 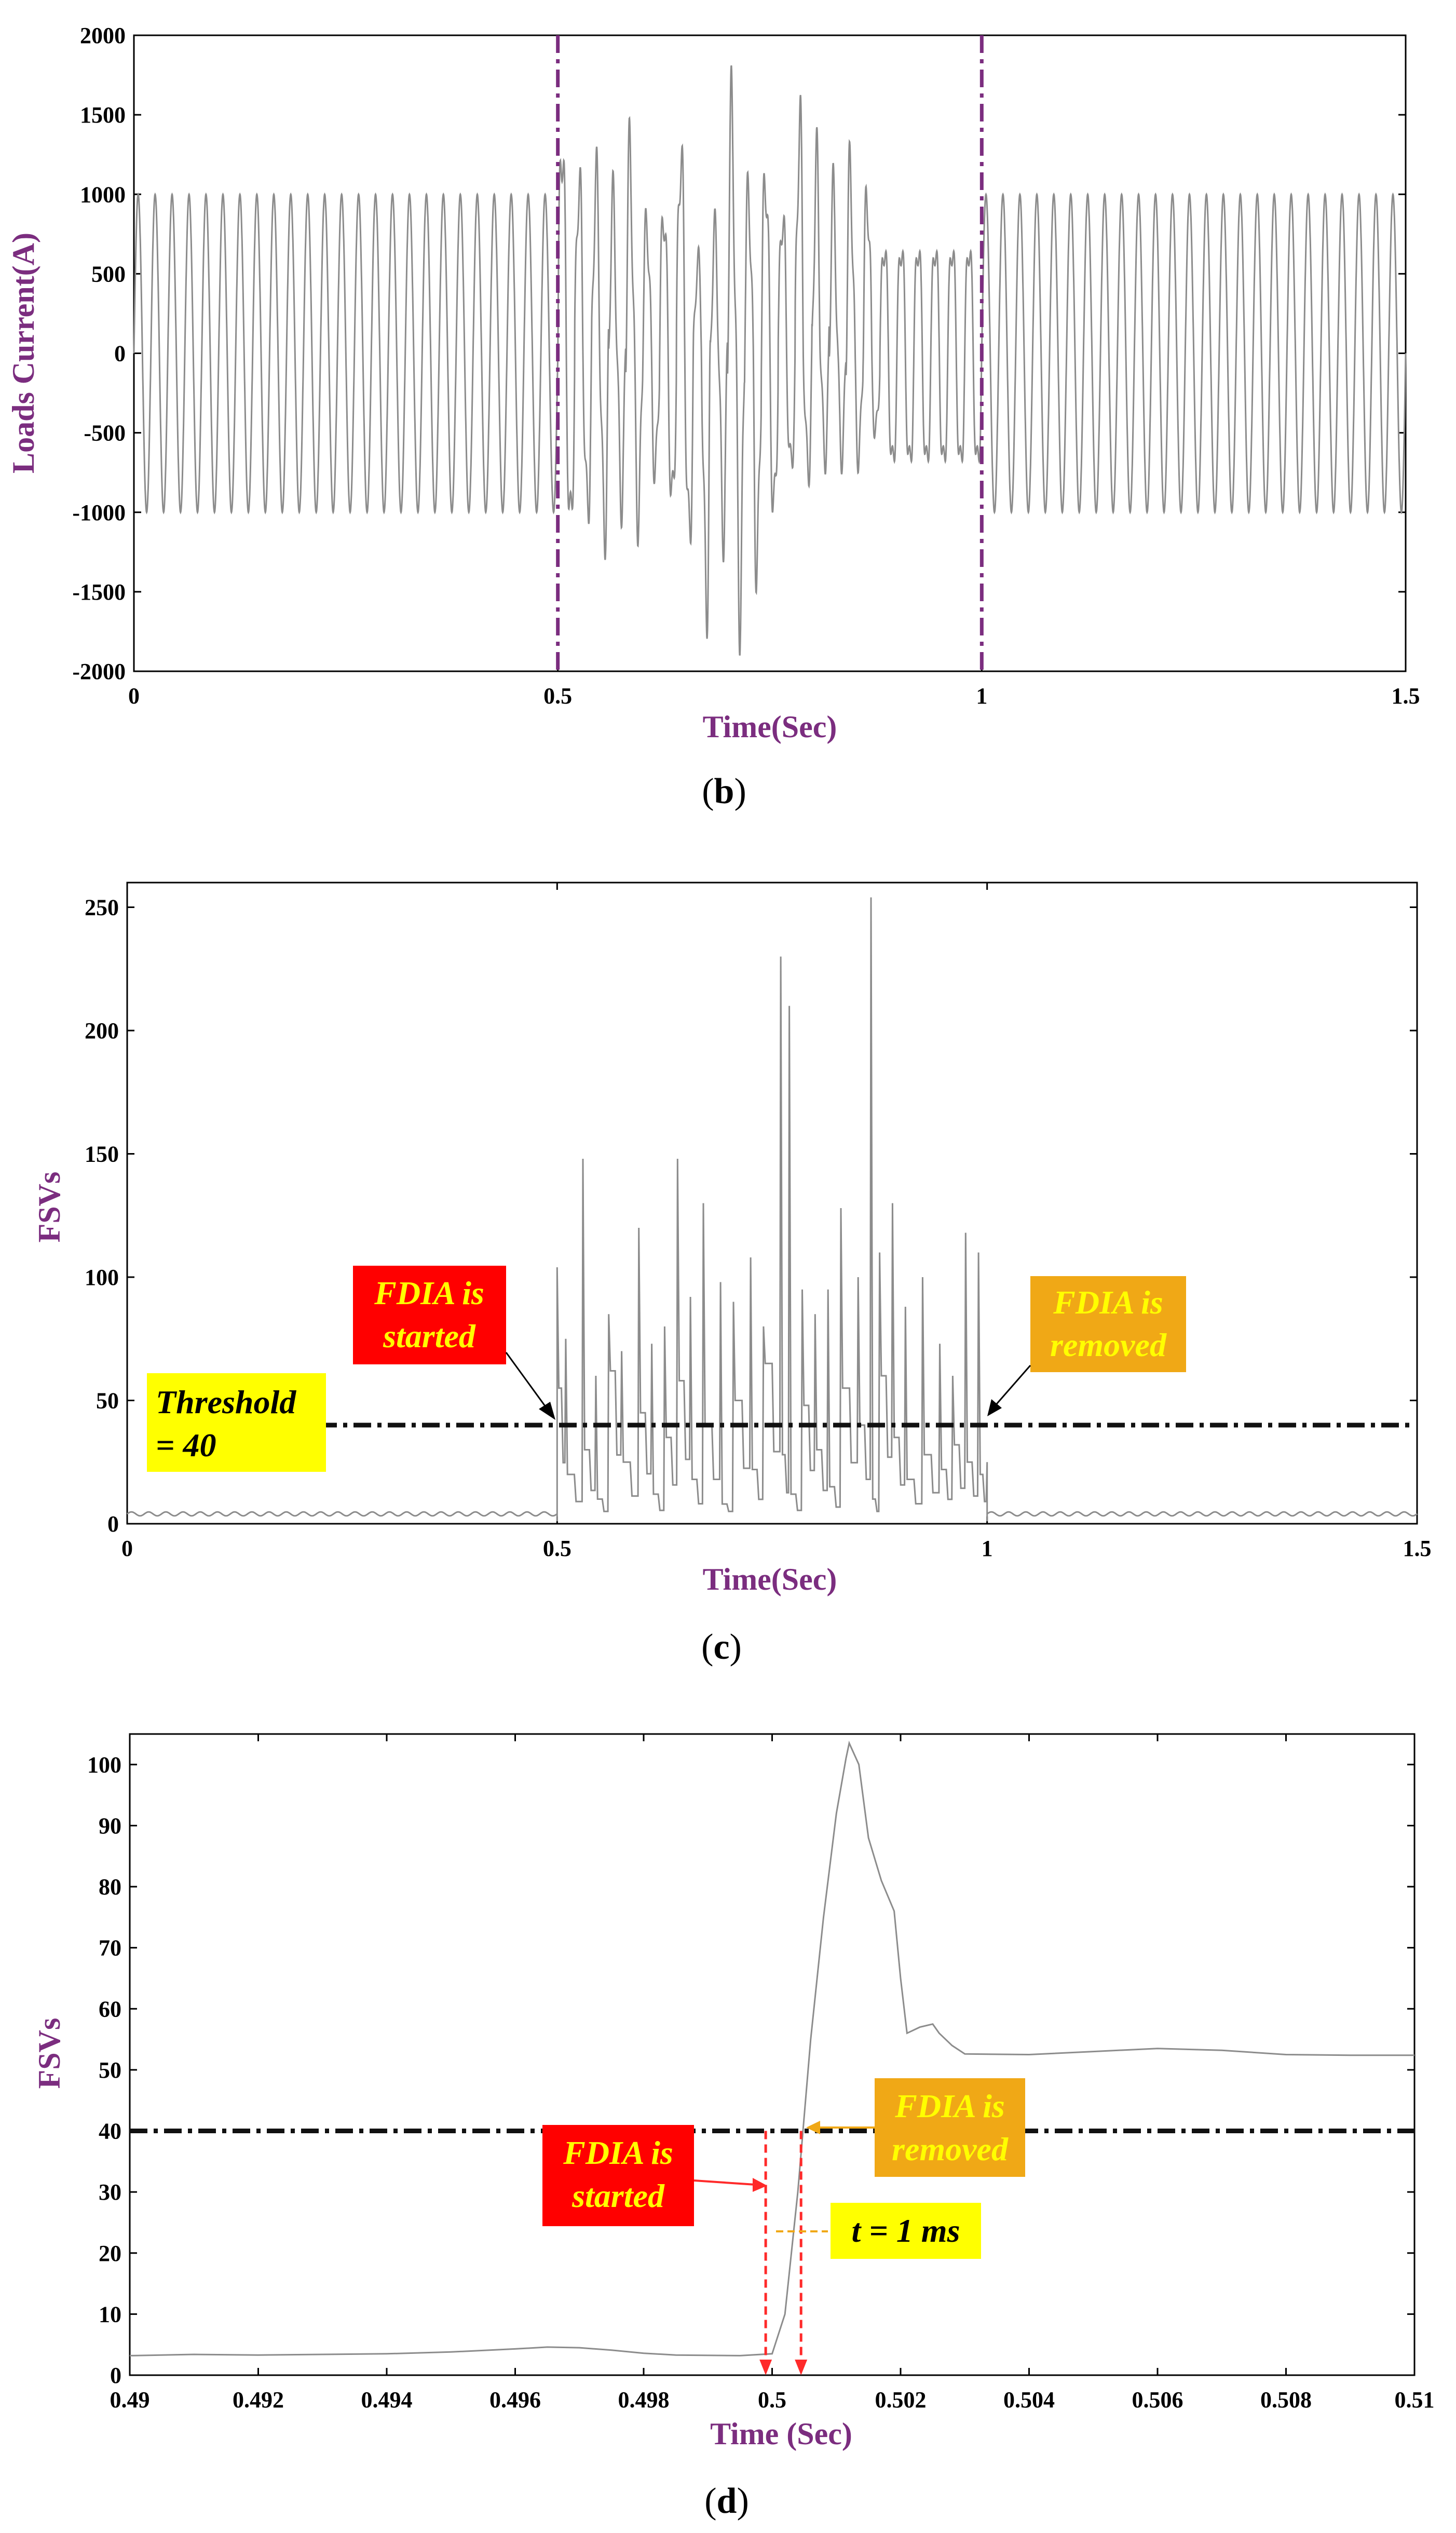 What do you see at coordinates (781, 2434) in the screenshot?
I see `x-axis-label: Time (Sec)` at bounding box center [781, 2434].